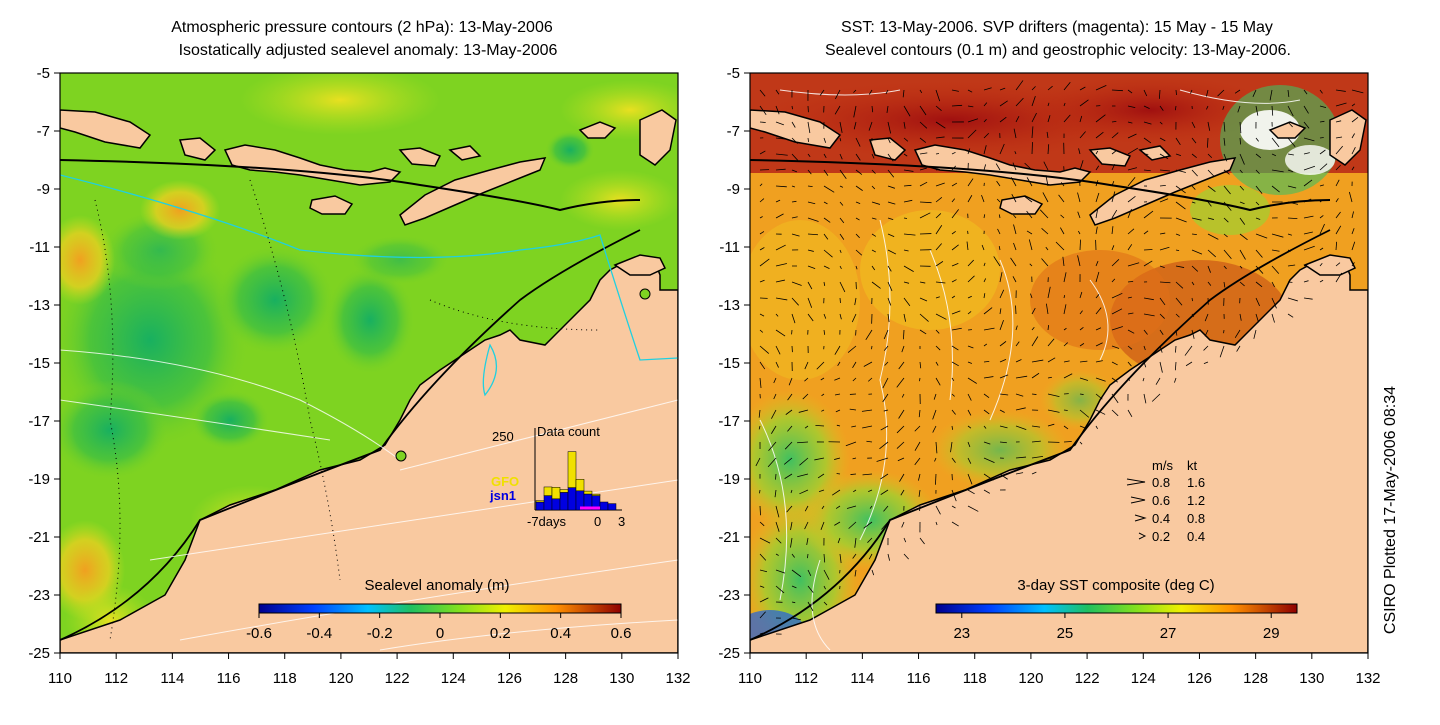 This screenshot has height=725, width=1440. What do you see at coordinates (560, 633) in the screenshot?
I see `sla-colorbar-tick-label: 0.4` at bounding box center [560, 633].